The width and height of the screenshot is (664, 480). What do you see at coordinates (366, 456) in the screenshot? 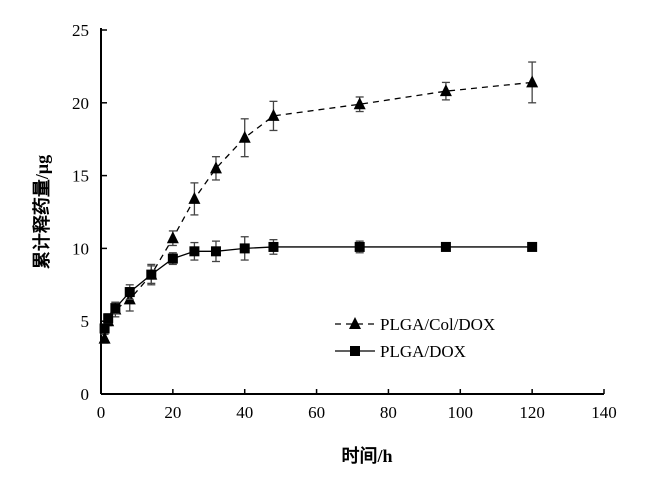
I see `x-axis-label: 时间/h` at bounding box center [366, 456].